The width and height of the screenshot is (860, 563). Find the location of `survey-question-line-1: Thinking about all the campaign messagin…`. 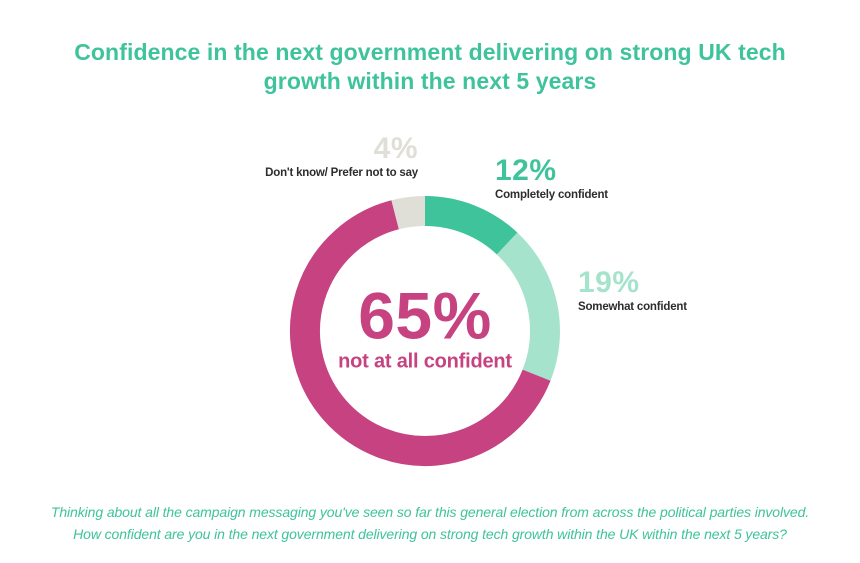

survey-question-line-1: Thinking about all the campaign messagin… is located at coordinates (430, 512).